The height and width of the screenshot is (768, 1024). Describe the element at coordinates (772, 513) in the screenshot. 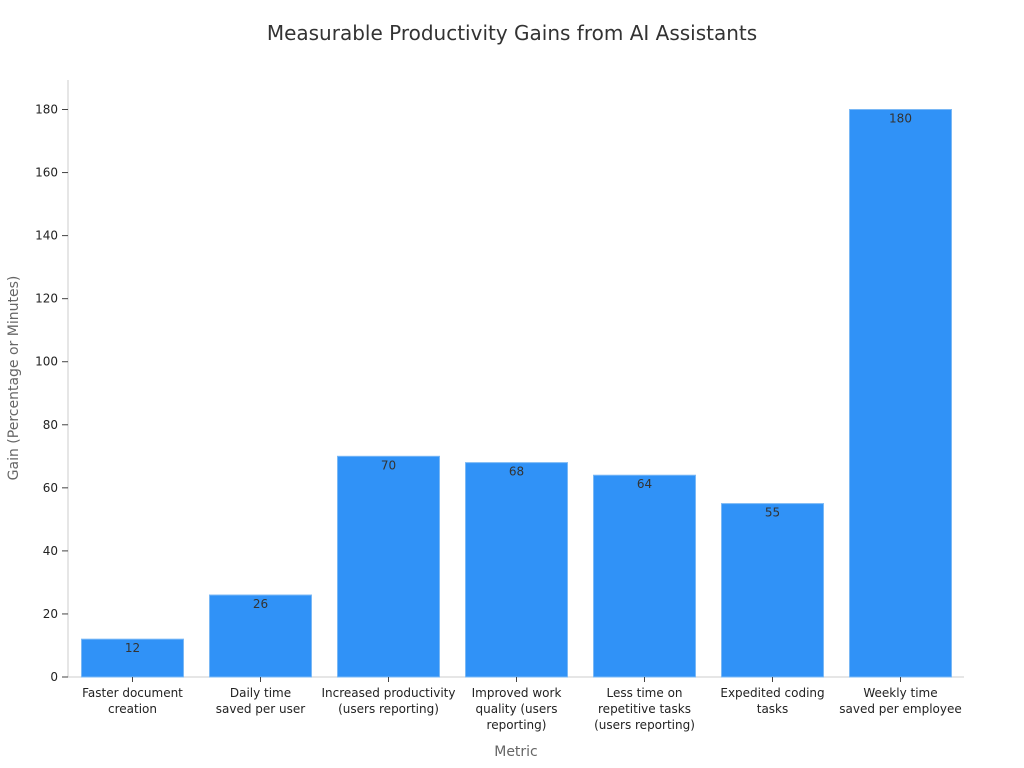

I see `bar-value-label: 55` at that location.